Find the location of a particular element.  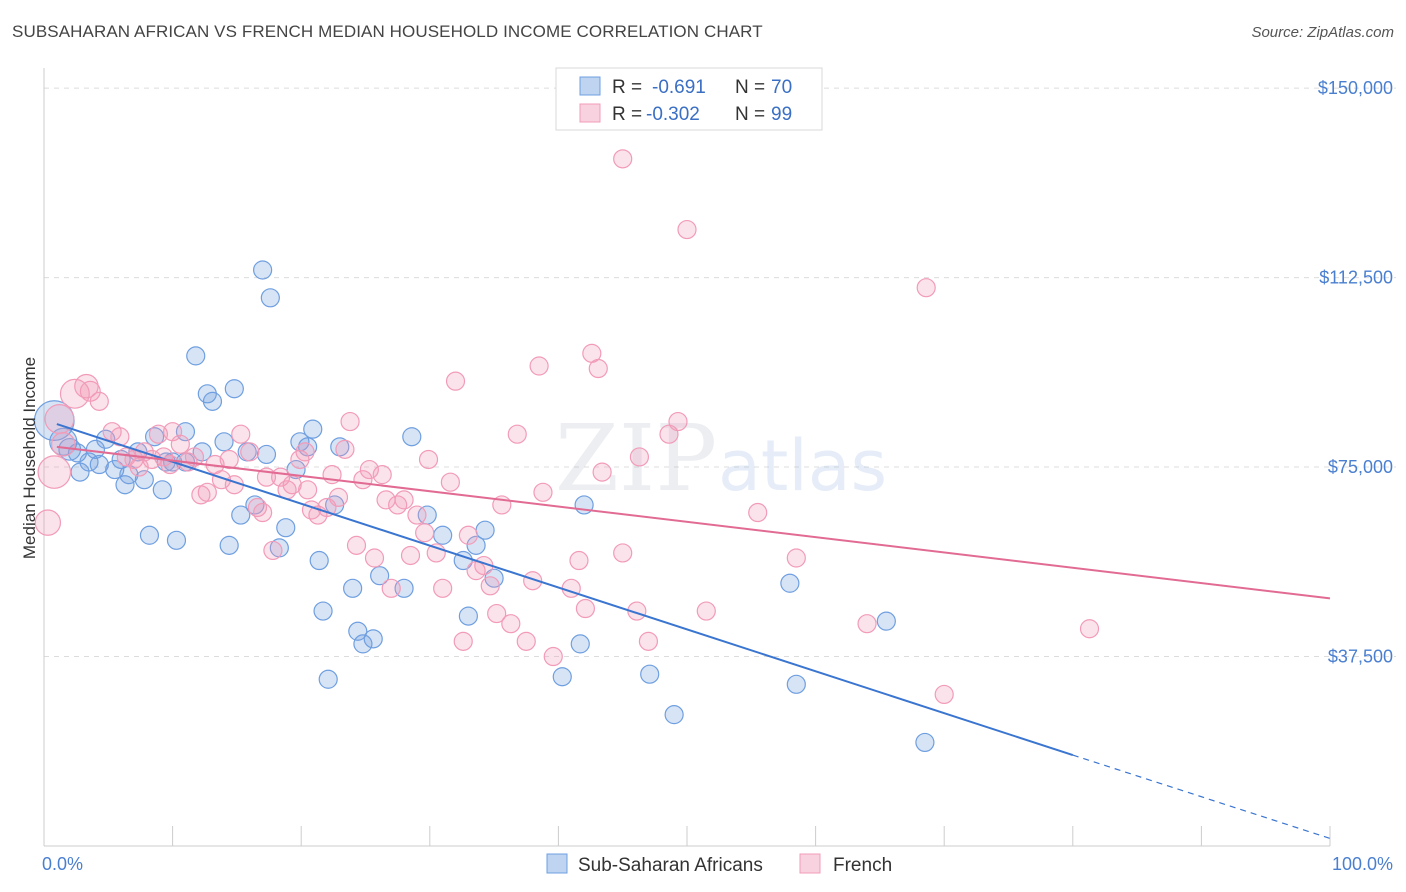

legend-n-label-0: N = is located at coordinates (750, 87).